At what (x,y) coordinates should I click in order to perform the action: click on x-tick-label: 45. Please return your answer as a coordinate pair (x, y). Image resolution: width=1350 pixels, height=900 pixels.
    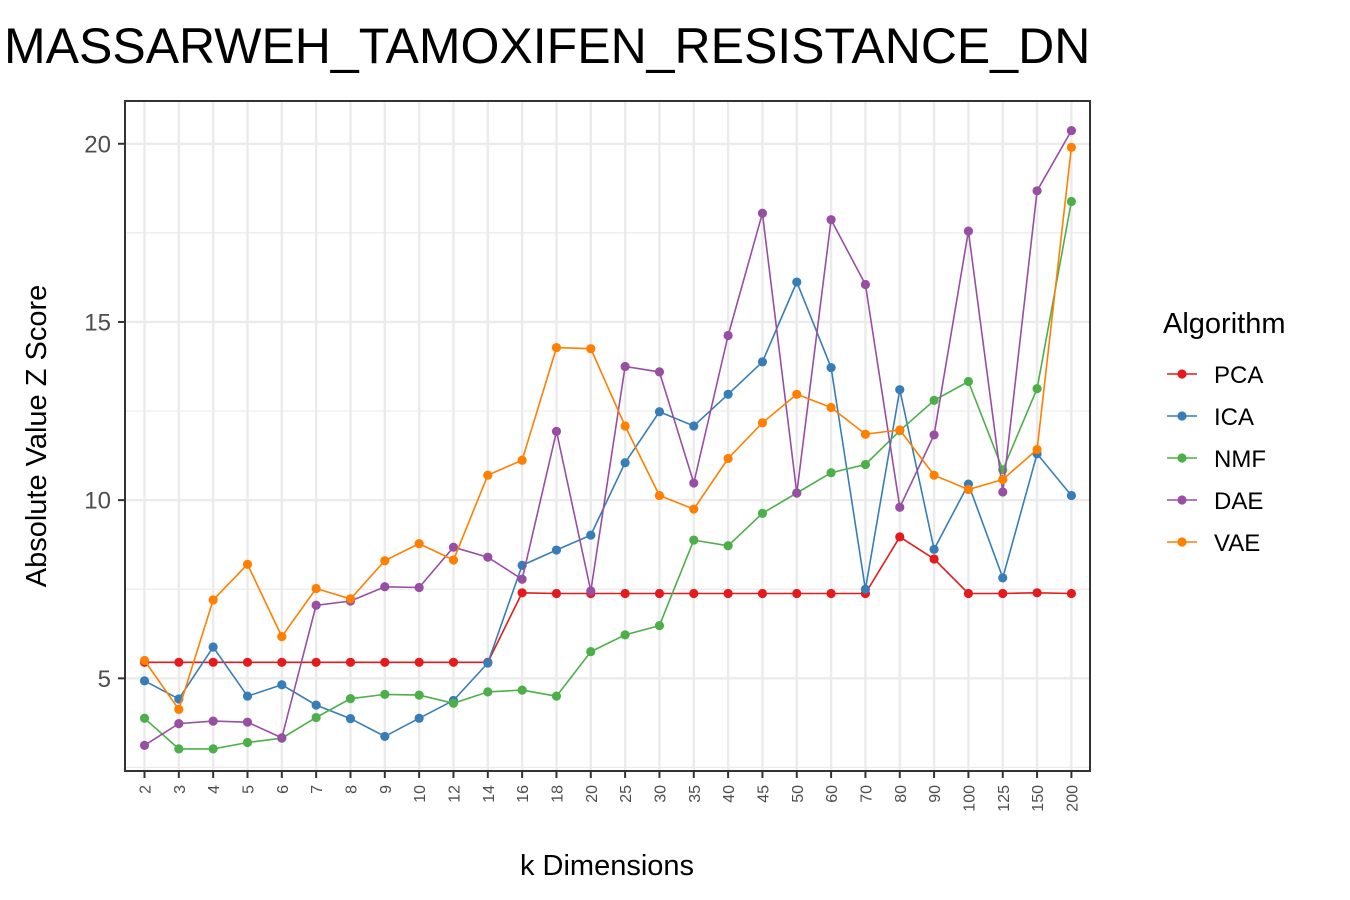
    Looking at the image, I should click on (763, 794).